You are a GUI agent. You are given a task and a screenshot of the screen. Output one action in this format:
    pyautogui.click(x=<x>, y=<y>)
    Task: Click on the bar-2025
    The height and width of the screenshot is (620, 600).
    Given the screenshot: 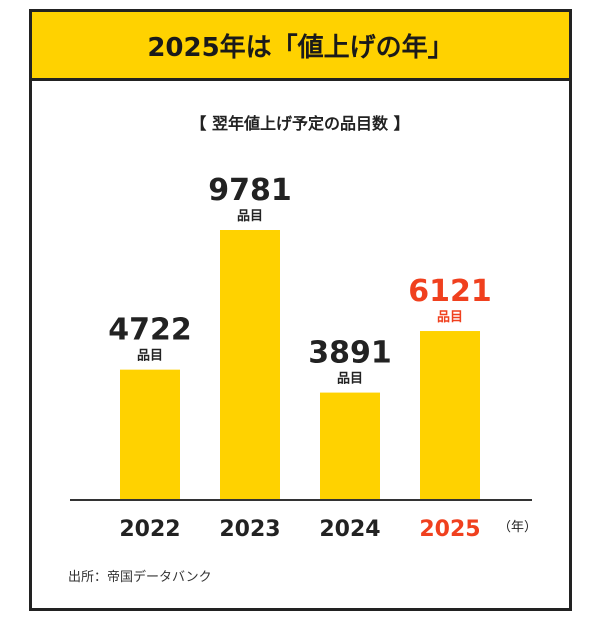 What is the action you would take?
    pyautogui.click(x=450, y=415)
    